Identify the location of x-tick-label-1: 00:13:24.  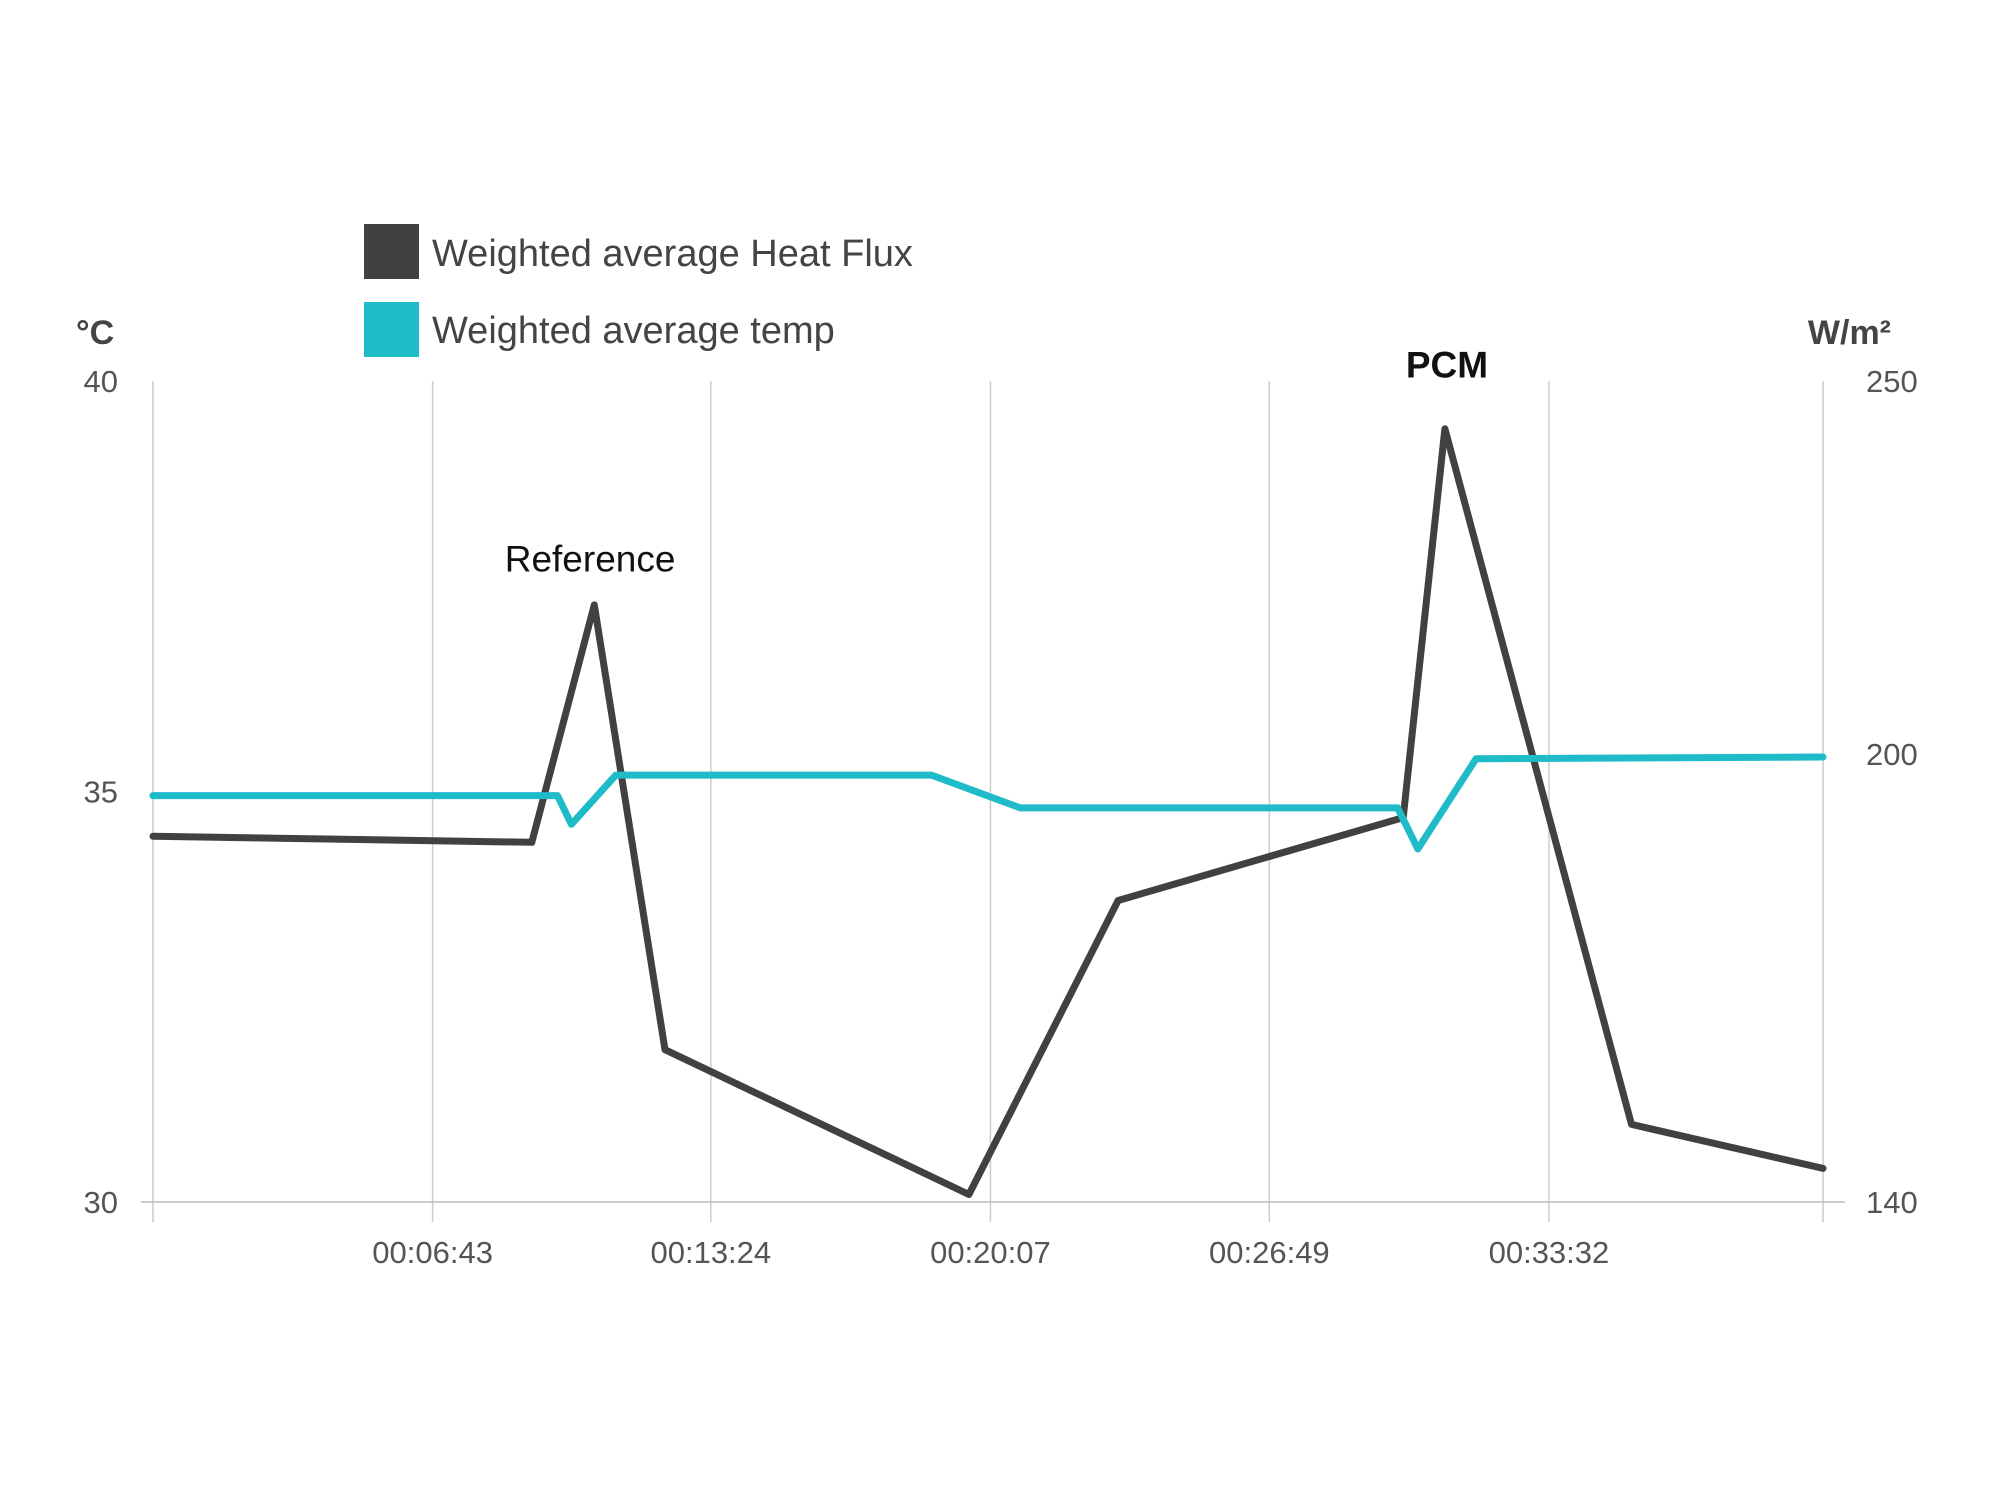
(710, 1252).